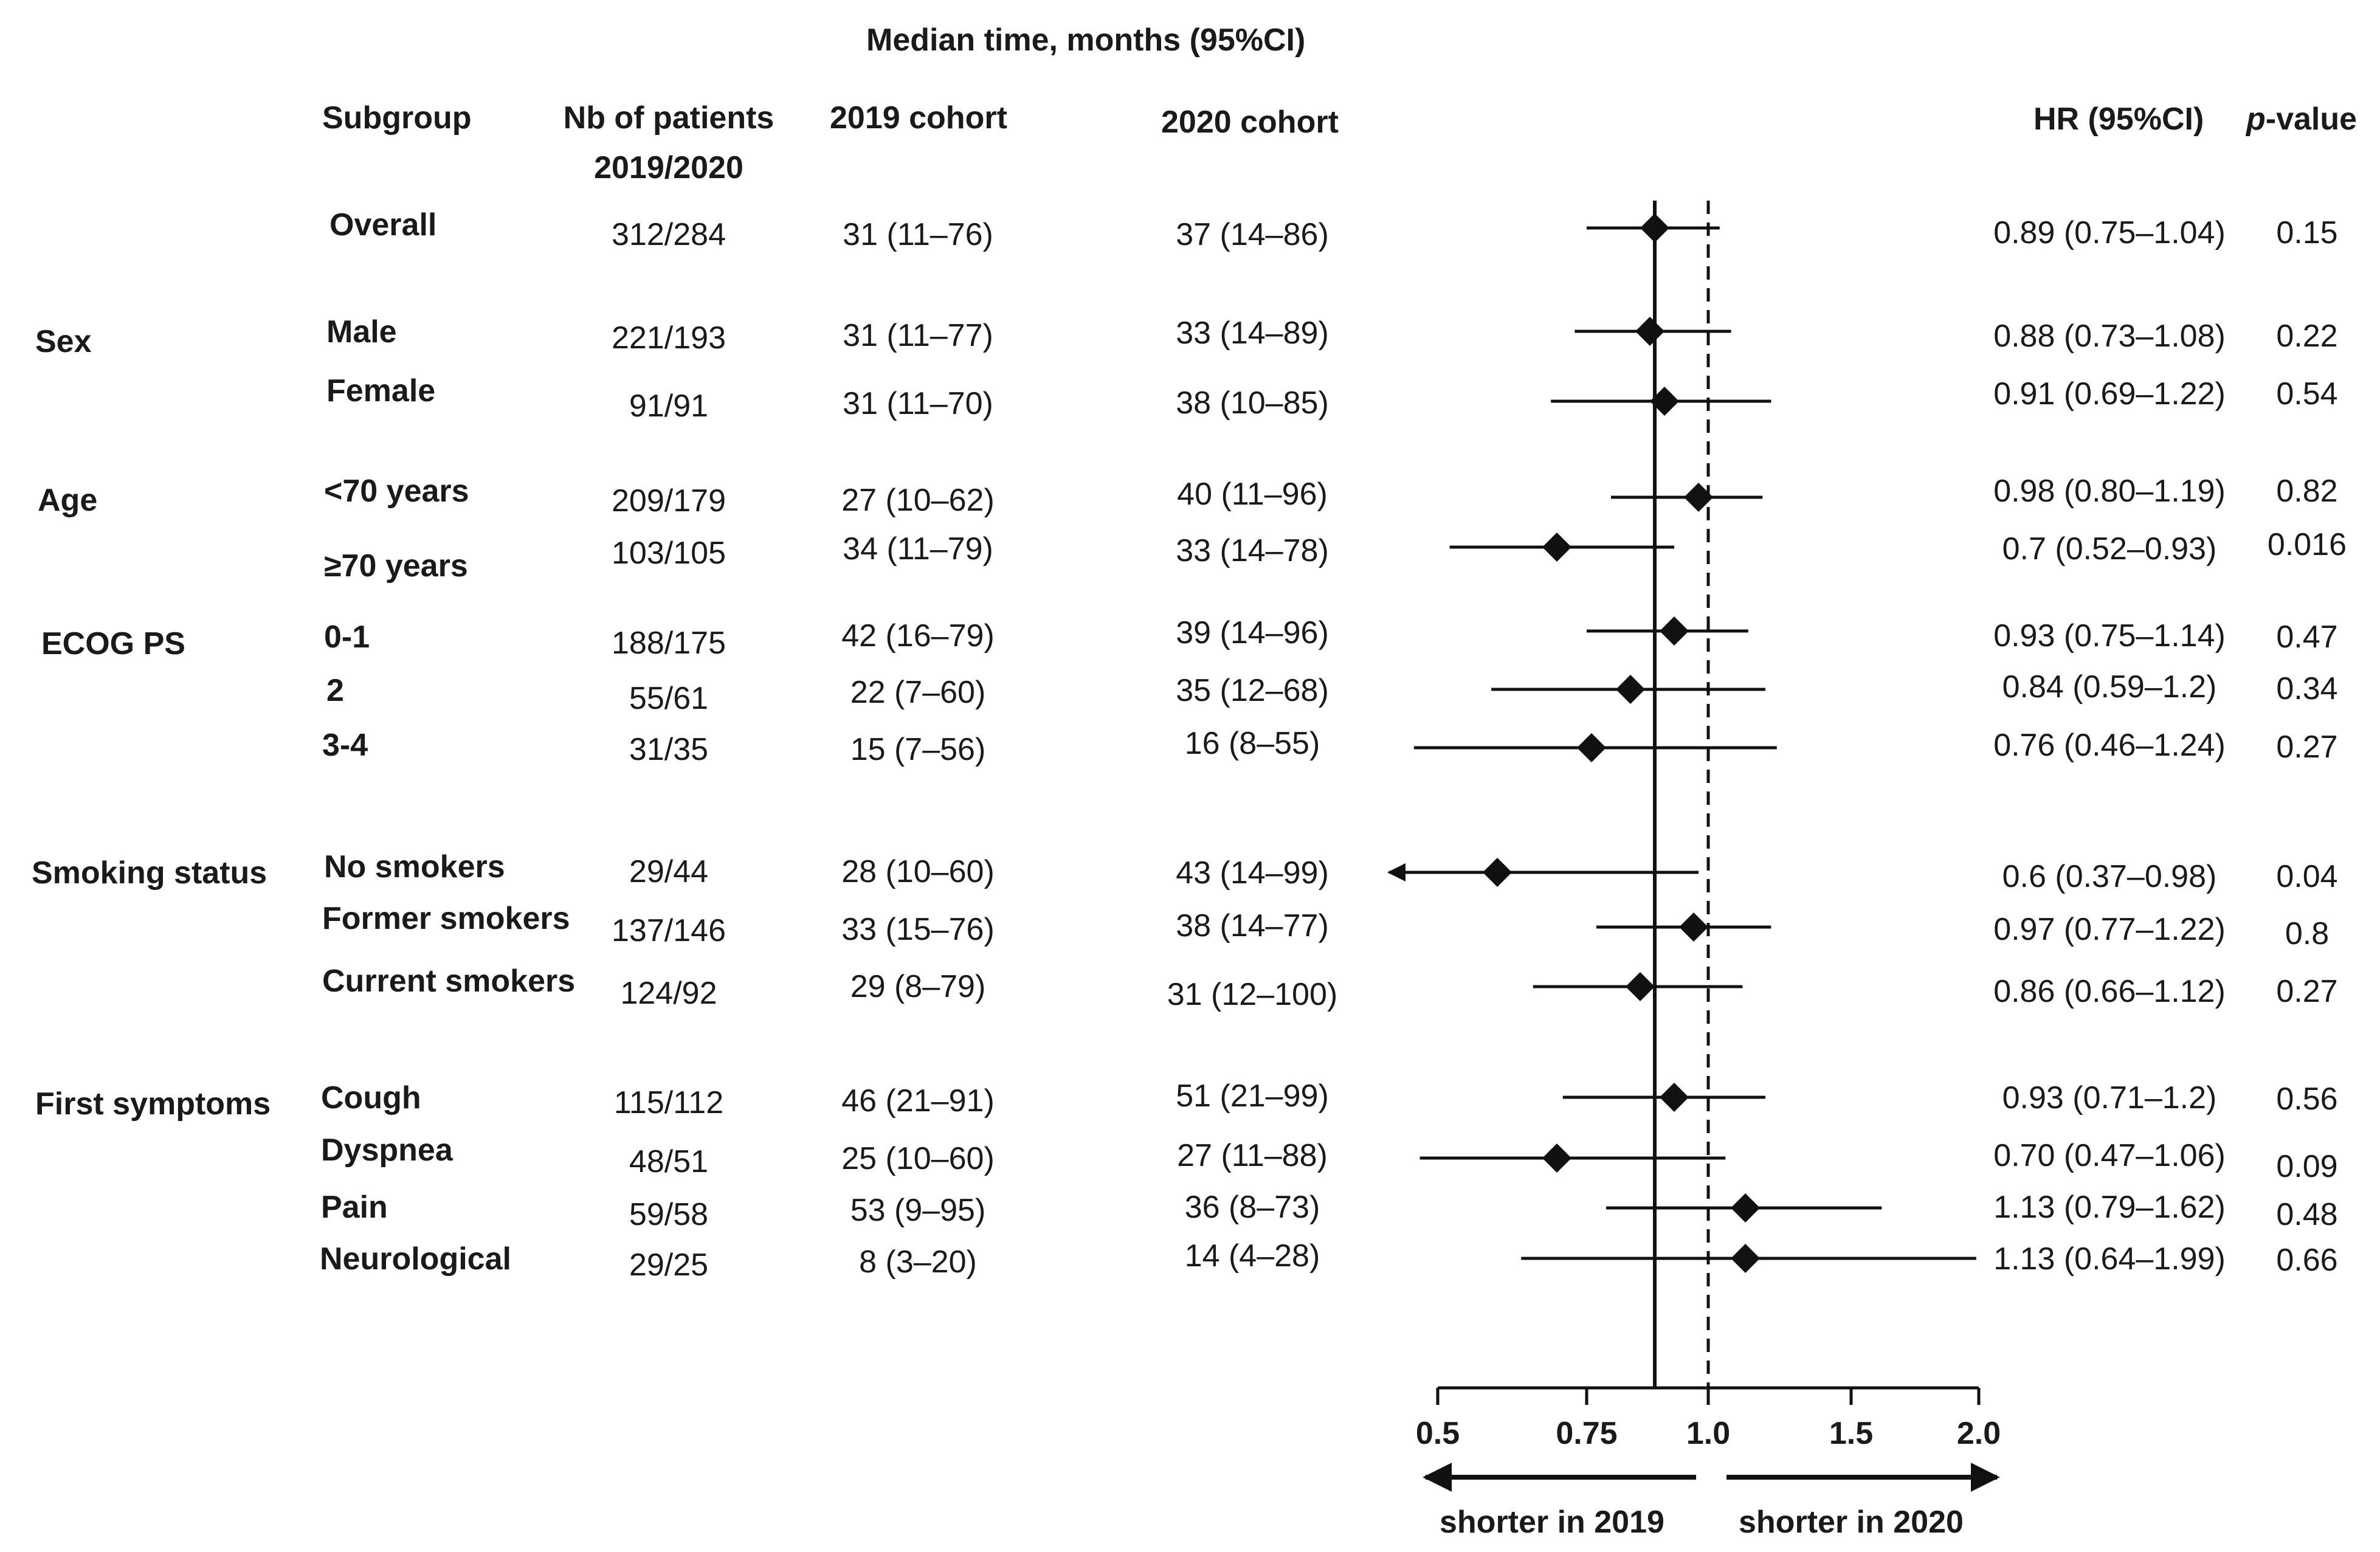 This screenshot has width=2380, height=1552. I want to click on hr-value: 0.93 (0.71–1.2), so click(2109, 1098).